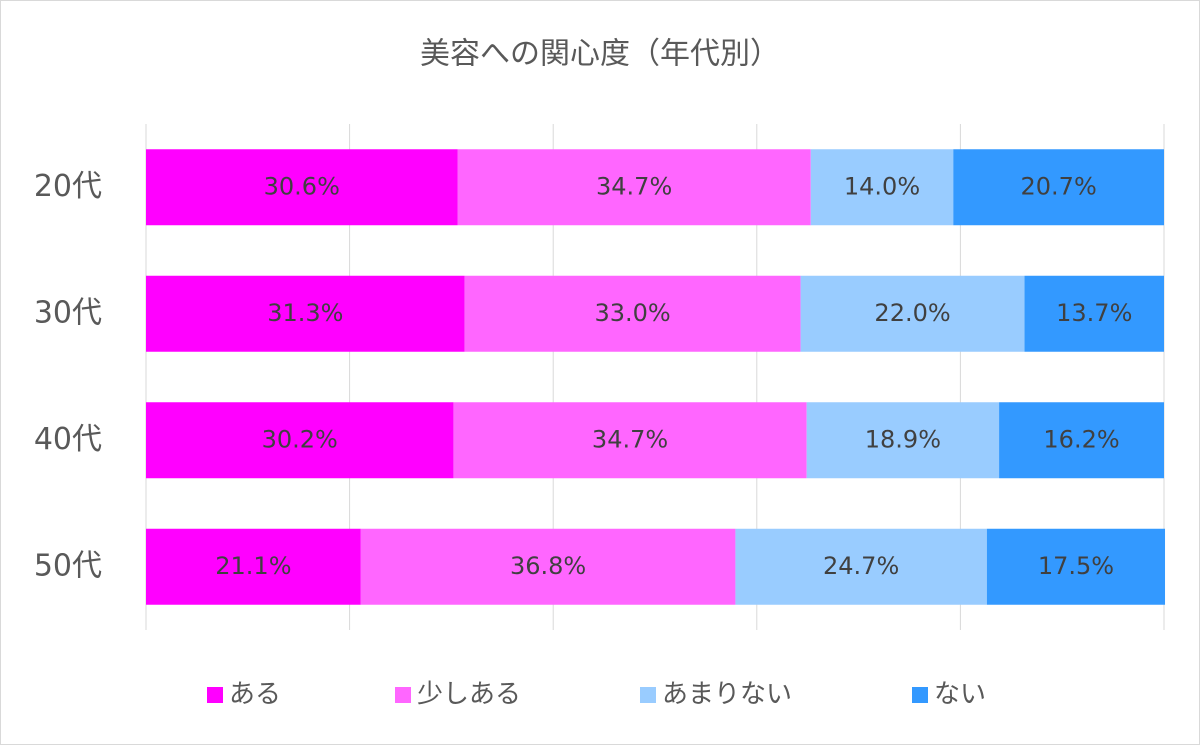 This screenshot has height=745, width=1200. I want to click on chart-title: 美容への関心度（年代別）, so click(600, 54).